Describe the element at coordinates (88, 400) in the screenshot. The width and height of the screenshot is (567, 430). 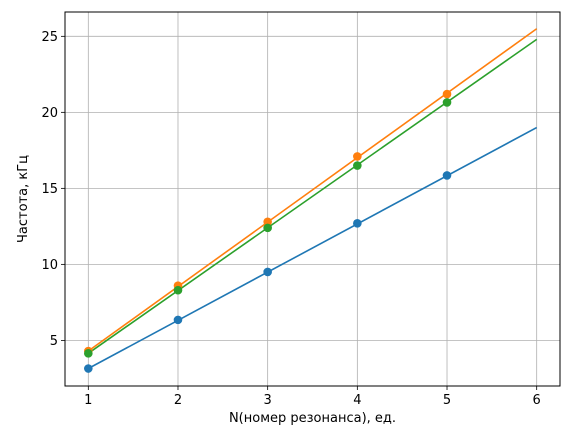
I see `x-tick-label: 1` at that location.